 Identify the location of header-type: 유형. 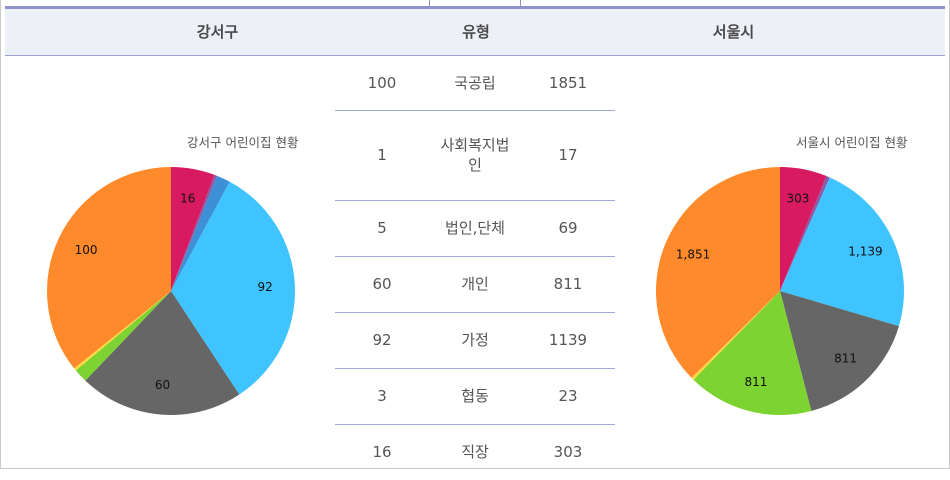
(476, 32).